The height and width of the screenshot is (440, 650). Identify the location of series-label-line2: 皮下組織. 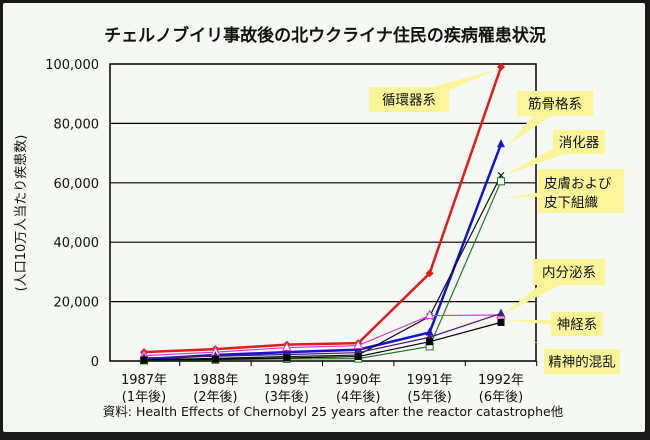
(571, 203).